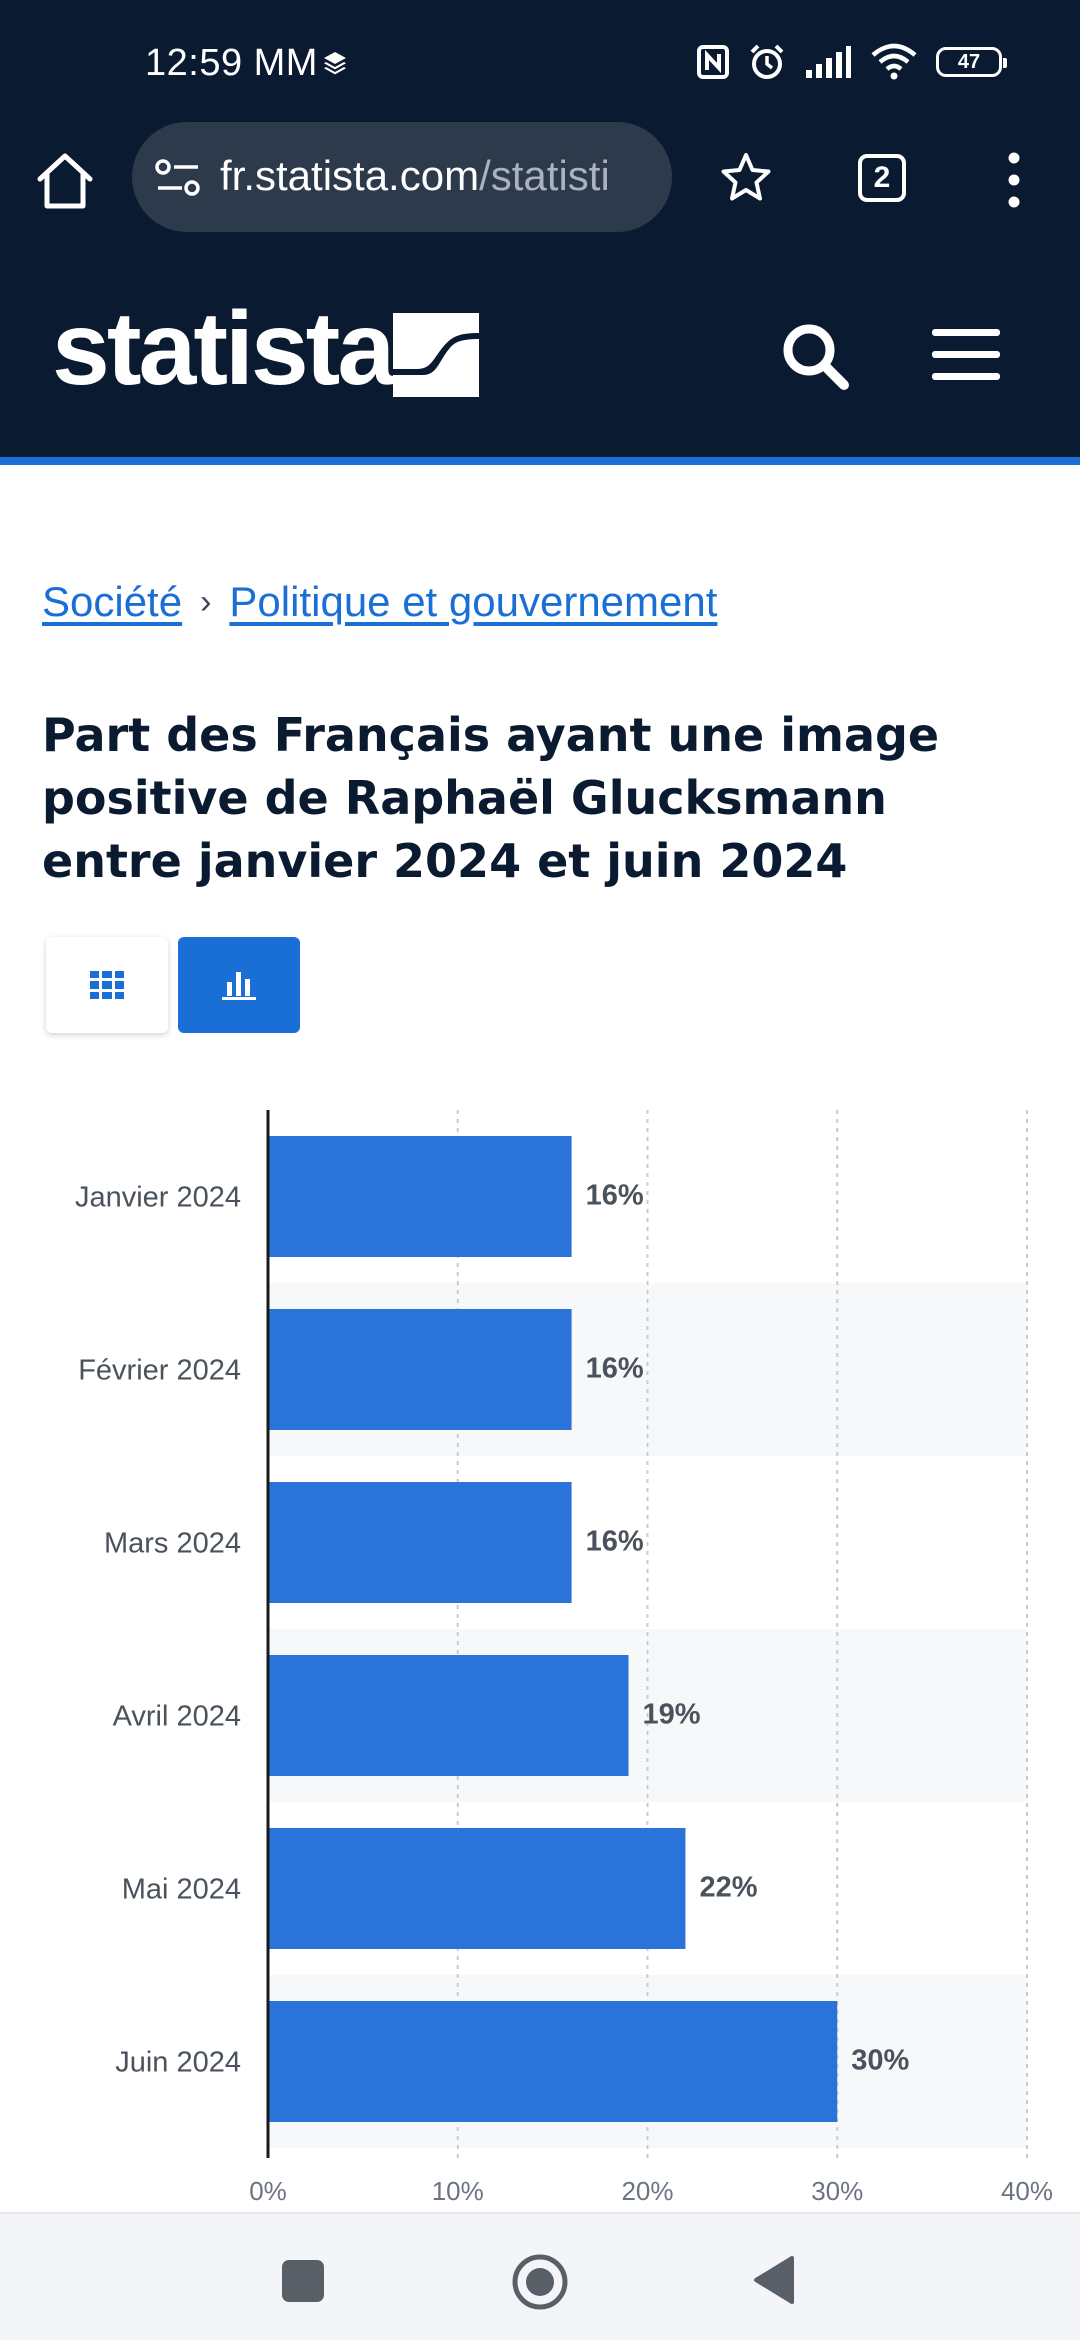 The height and width of the screenshot is (2340, 1080). I want to click on bar-chart-icon, so click(239, 986).